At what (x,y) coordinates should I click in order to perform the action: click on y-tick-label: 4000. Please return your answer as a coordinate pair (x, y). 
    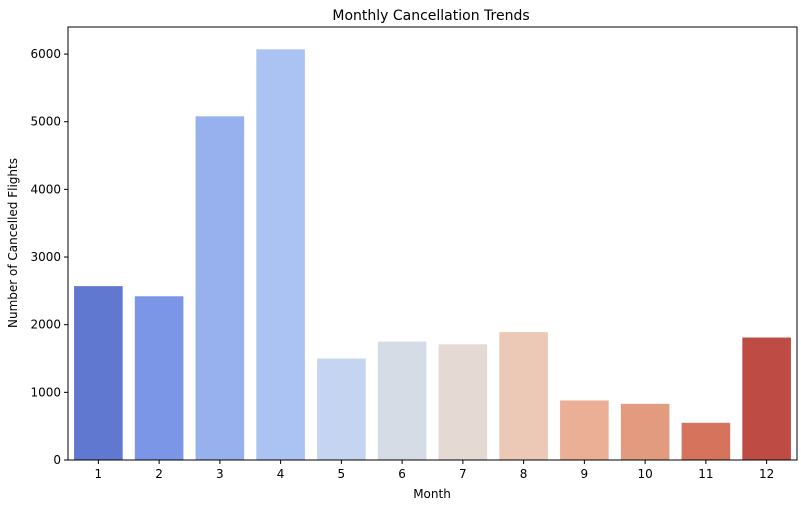
    Looking at the image, I should click on (45, 189).